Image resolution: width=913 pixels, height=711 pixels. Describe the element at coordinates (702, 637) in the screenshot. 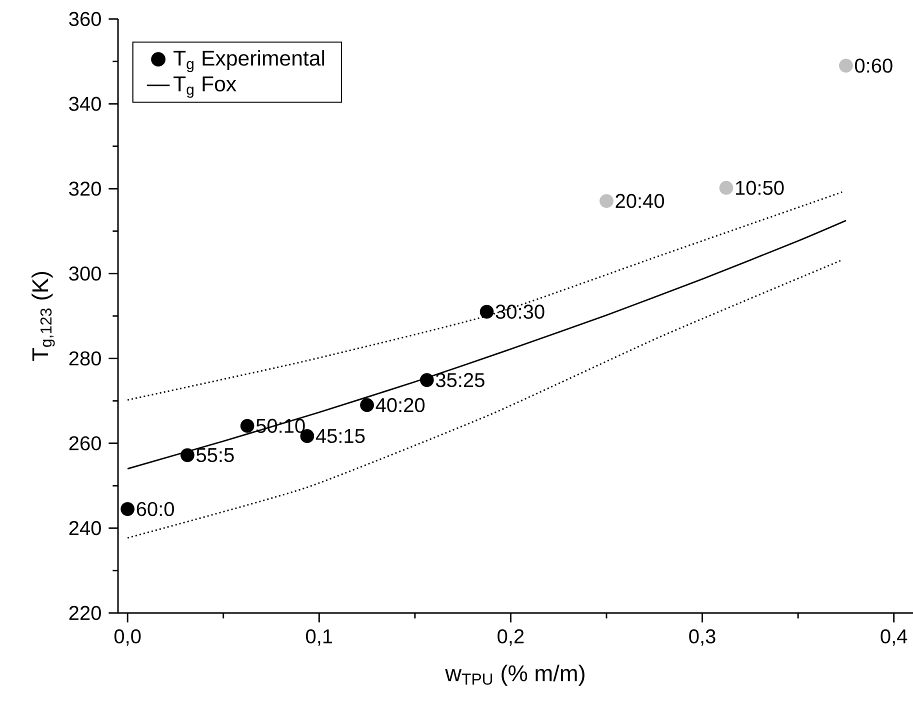

I see `x-tick-label: 0,3` at that location.